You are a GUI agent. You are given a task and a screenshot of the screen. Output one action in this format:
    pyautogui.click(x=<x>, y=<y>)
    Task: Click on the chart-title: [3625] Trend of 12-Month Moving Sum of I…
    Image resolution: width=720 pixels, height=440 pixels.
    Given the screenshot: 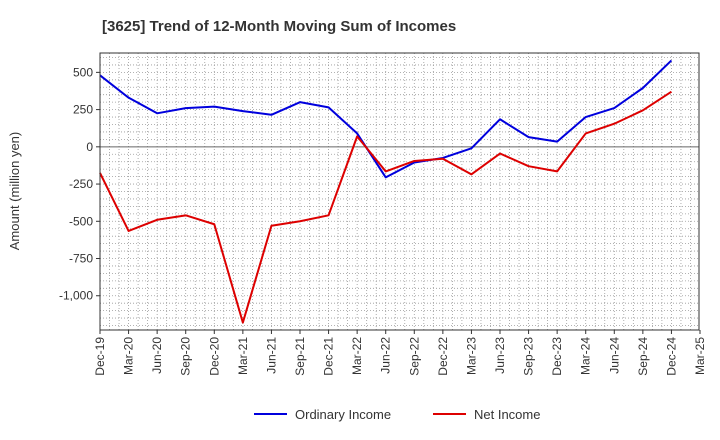 What is the action you would take?
    pyautogui.click(x=279, y=26)
    